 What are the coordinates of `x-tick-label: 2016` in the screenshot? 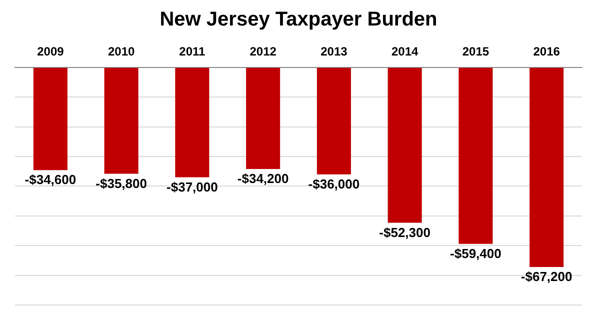 It's located at (546, 51).